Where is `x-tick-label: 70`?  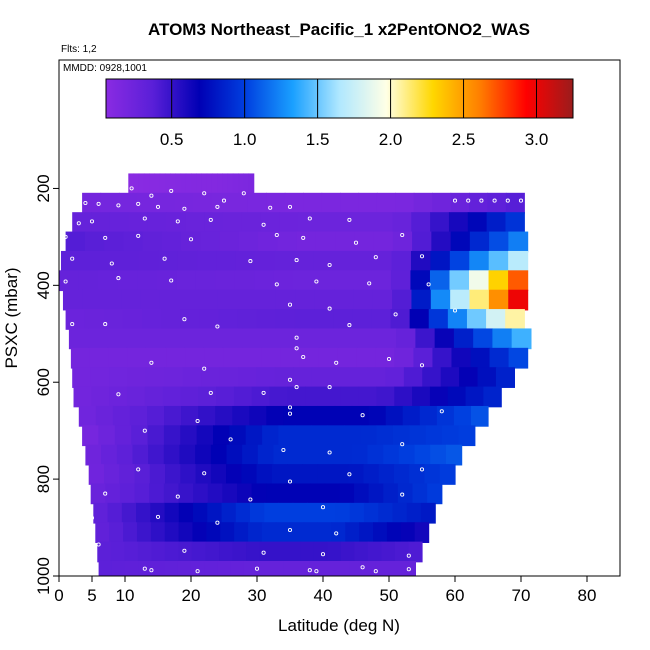
x-tick-label: 70 is located at coordinates (521, 595).